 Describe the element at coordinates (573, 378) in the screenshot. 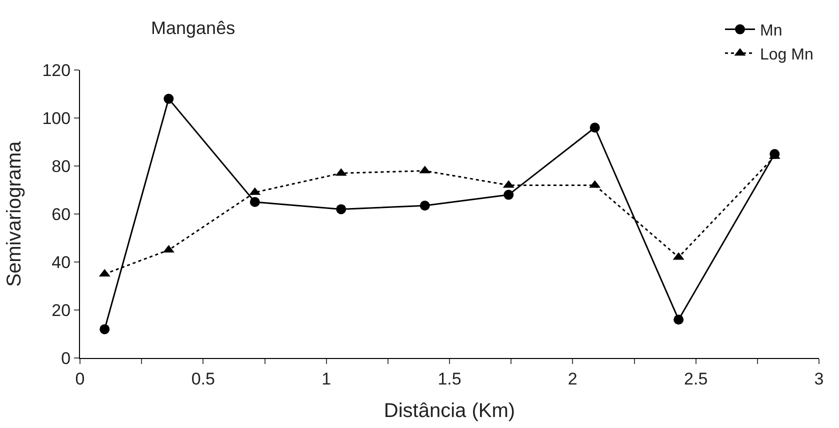

I see `x-tick-label: 2` at that location.